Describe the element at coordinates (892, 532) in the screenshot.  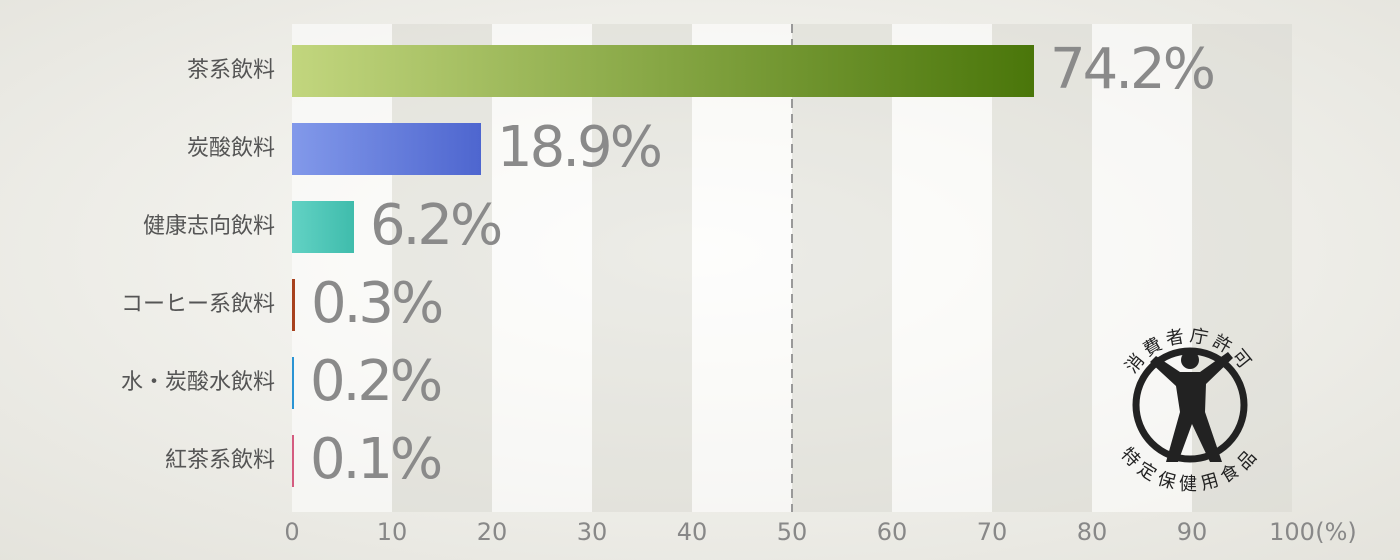
I see `x-tick-label: 60` at that location.